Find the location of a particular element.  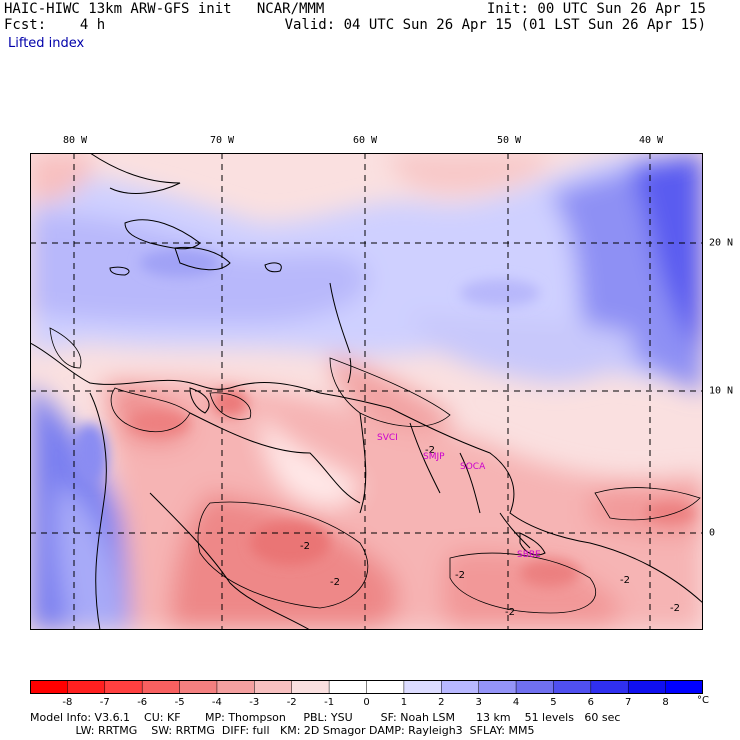

colorbar-tick-label: 4 is located at coordinates (516, 702).